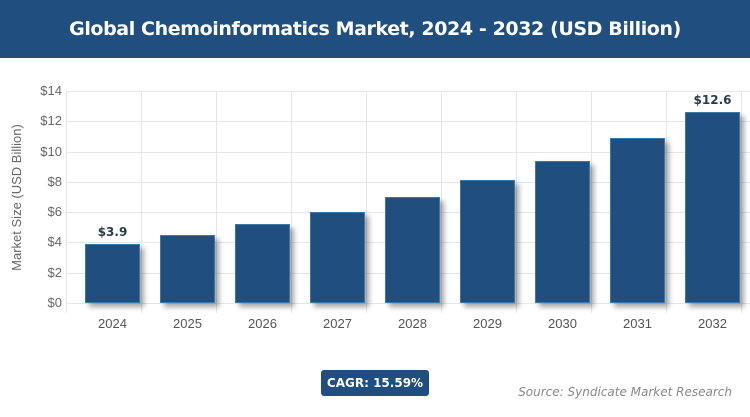 The height and width of the screenshot is (417, 750). What do you see at coordinates (412, 323) in the screenshot?
I see `x-tick-label: 2028` at bounding box center [412, 323].